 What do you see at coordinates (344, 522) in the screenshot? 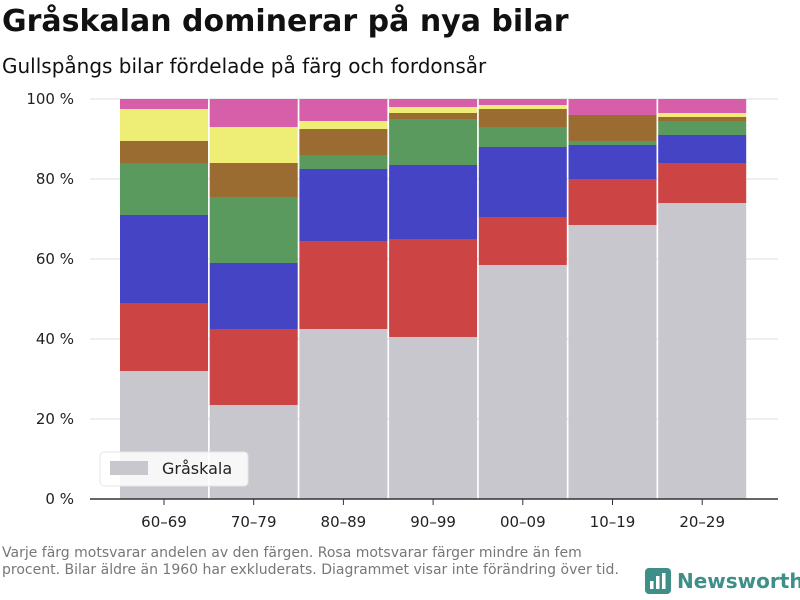
I see `x-tick-label: 80–89` at bounding box center [344, 522].